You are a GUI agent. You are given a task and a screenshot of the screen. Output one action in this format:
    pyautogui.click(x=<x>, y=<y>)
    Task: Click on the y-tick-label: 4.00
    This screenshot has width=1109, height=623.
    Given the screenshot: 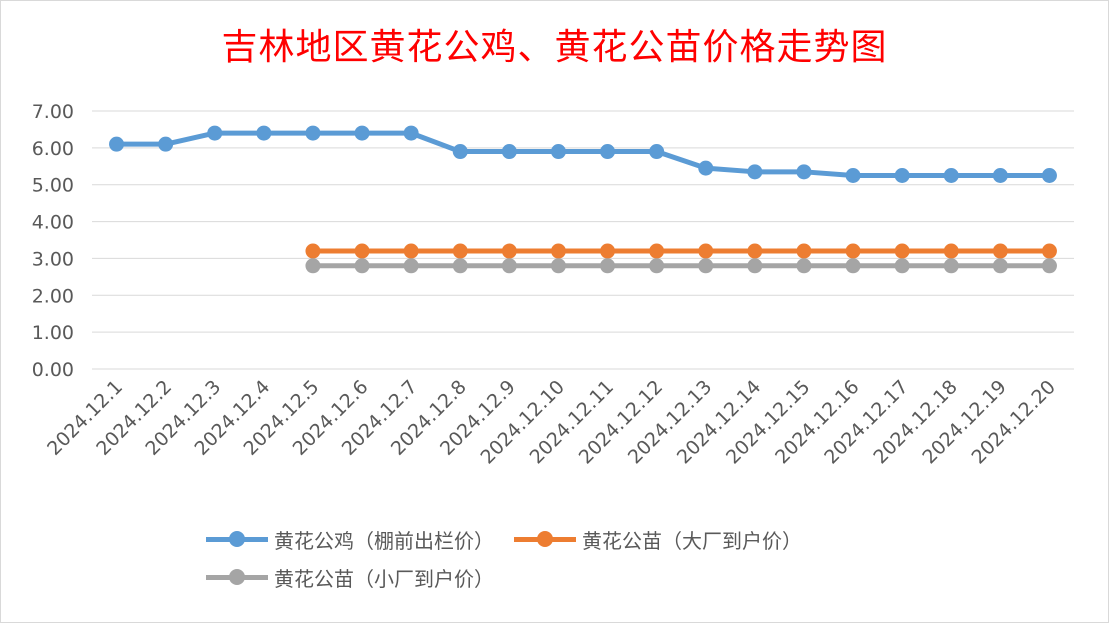 What is the action you would take?
    pyautogui.click(x=53, y=223)
    